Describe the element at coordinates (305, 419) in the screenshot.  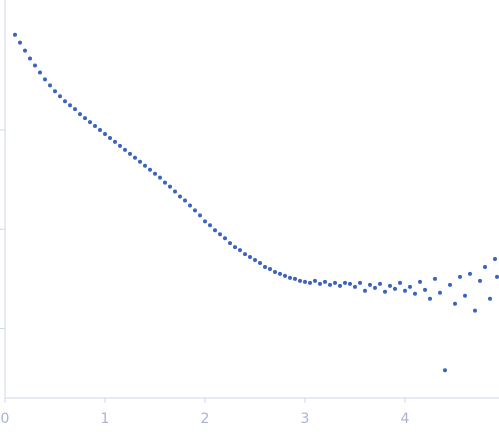
I see `x-tick-label: 3` at that location.